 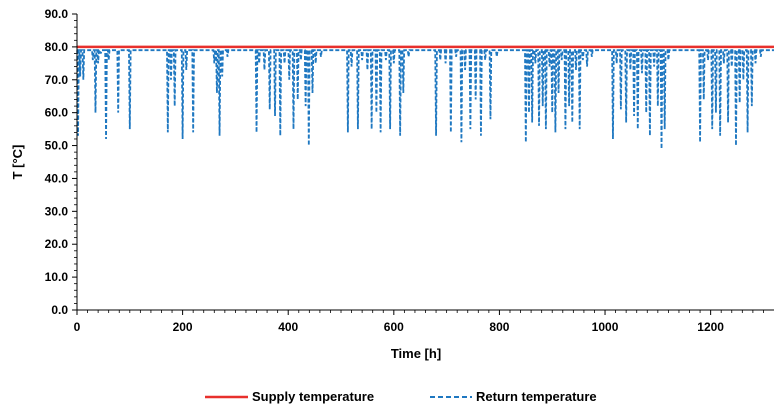 What do you see at coordinates (419, 322) in the screenshot?
I see `x-axis-ticks: 0 200 400 600 800 1000 1200` at bounding box center [419, 322].